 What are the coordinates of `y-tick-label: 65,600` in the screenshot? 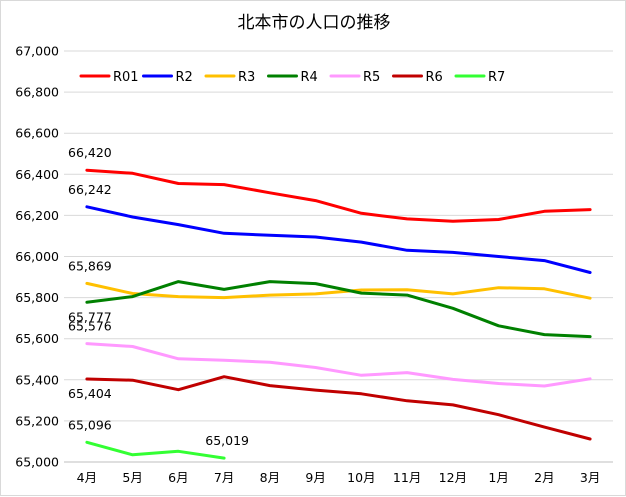 It's located at (37, 338).